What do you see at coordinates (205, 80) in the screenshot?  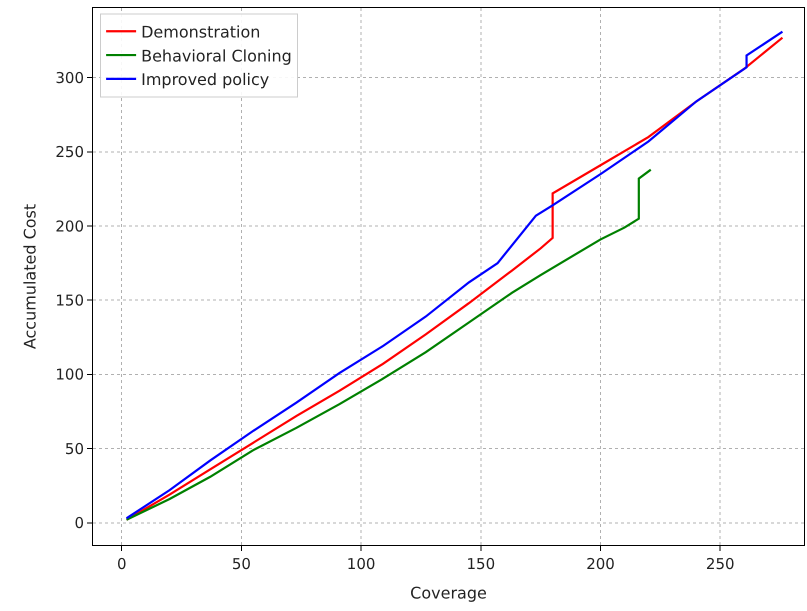 I see `legend-label: Improved policy` at bounding box center [205, 80].